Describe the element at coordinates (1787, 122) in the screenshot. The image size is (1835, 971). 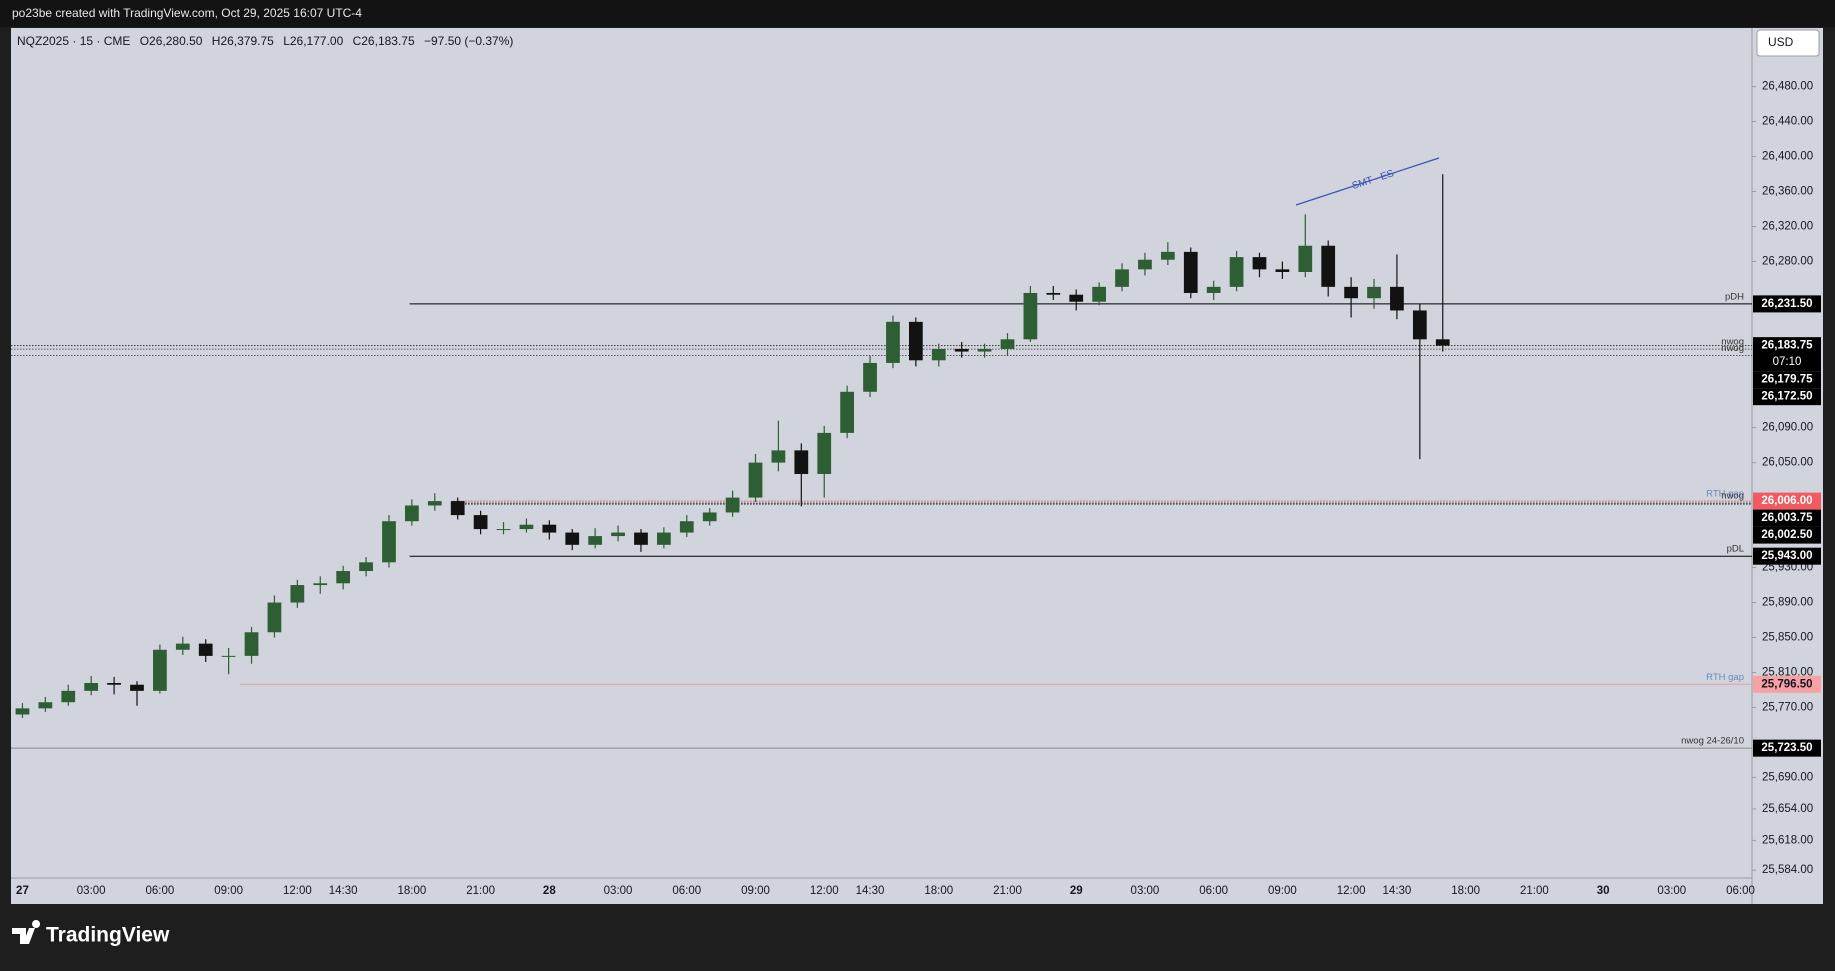
I see `y-tick-label: 26,440.00` at that location.